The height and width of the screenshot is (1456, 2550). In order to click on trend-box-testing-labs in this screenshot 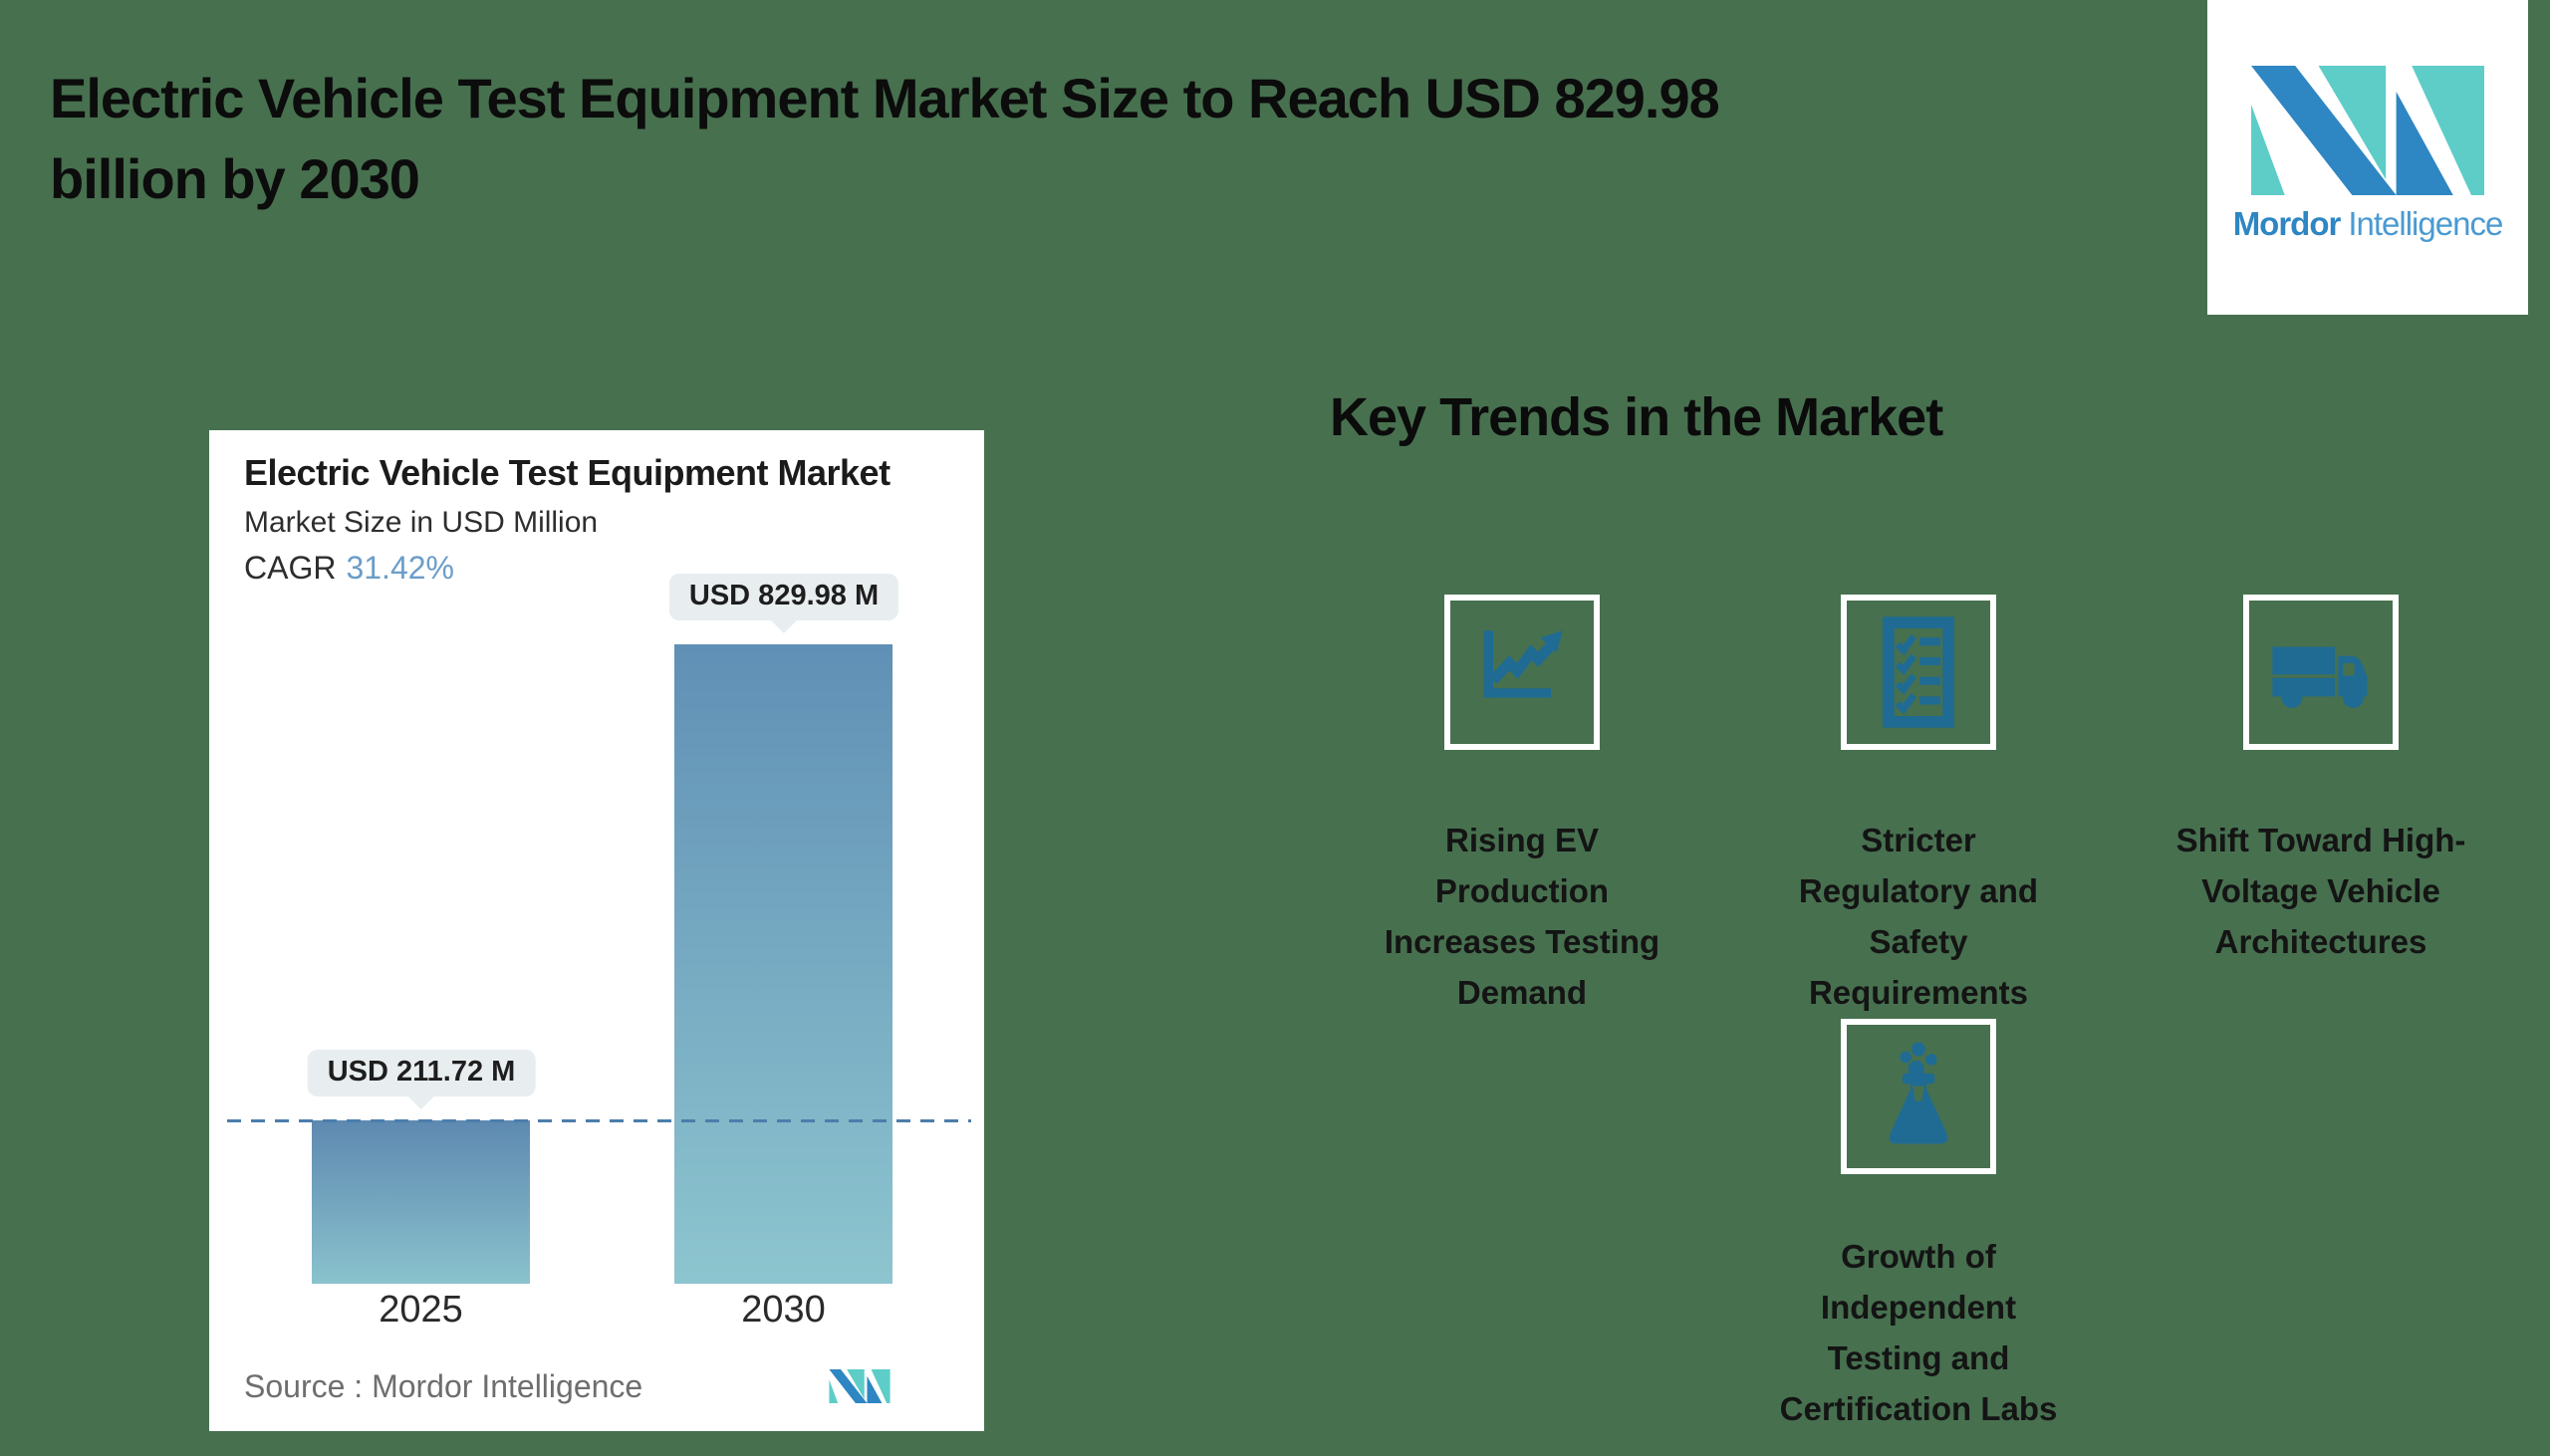, I will do `click(1918, 1096)`.